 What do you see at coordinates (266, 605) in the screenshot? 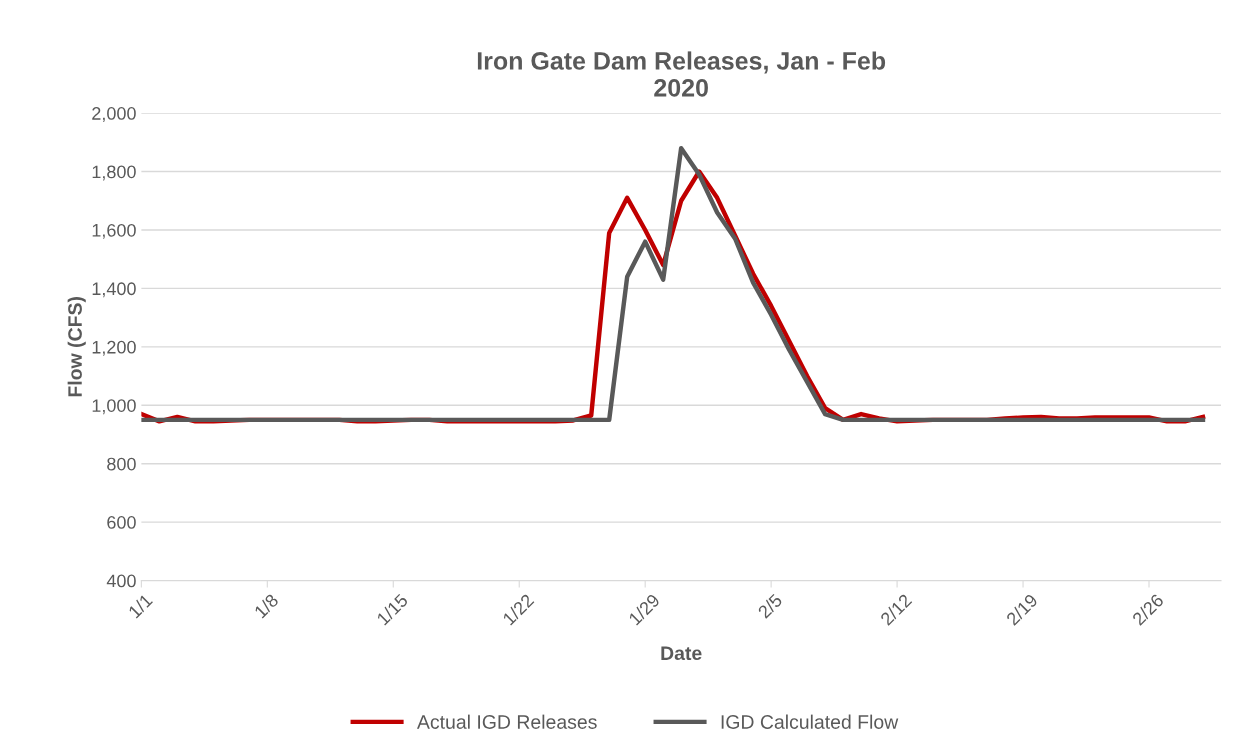
I see `x-tick-label: 1/8` at bounding box center [266, 605].